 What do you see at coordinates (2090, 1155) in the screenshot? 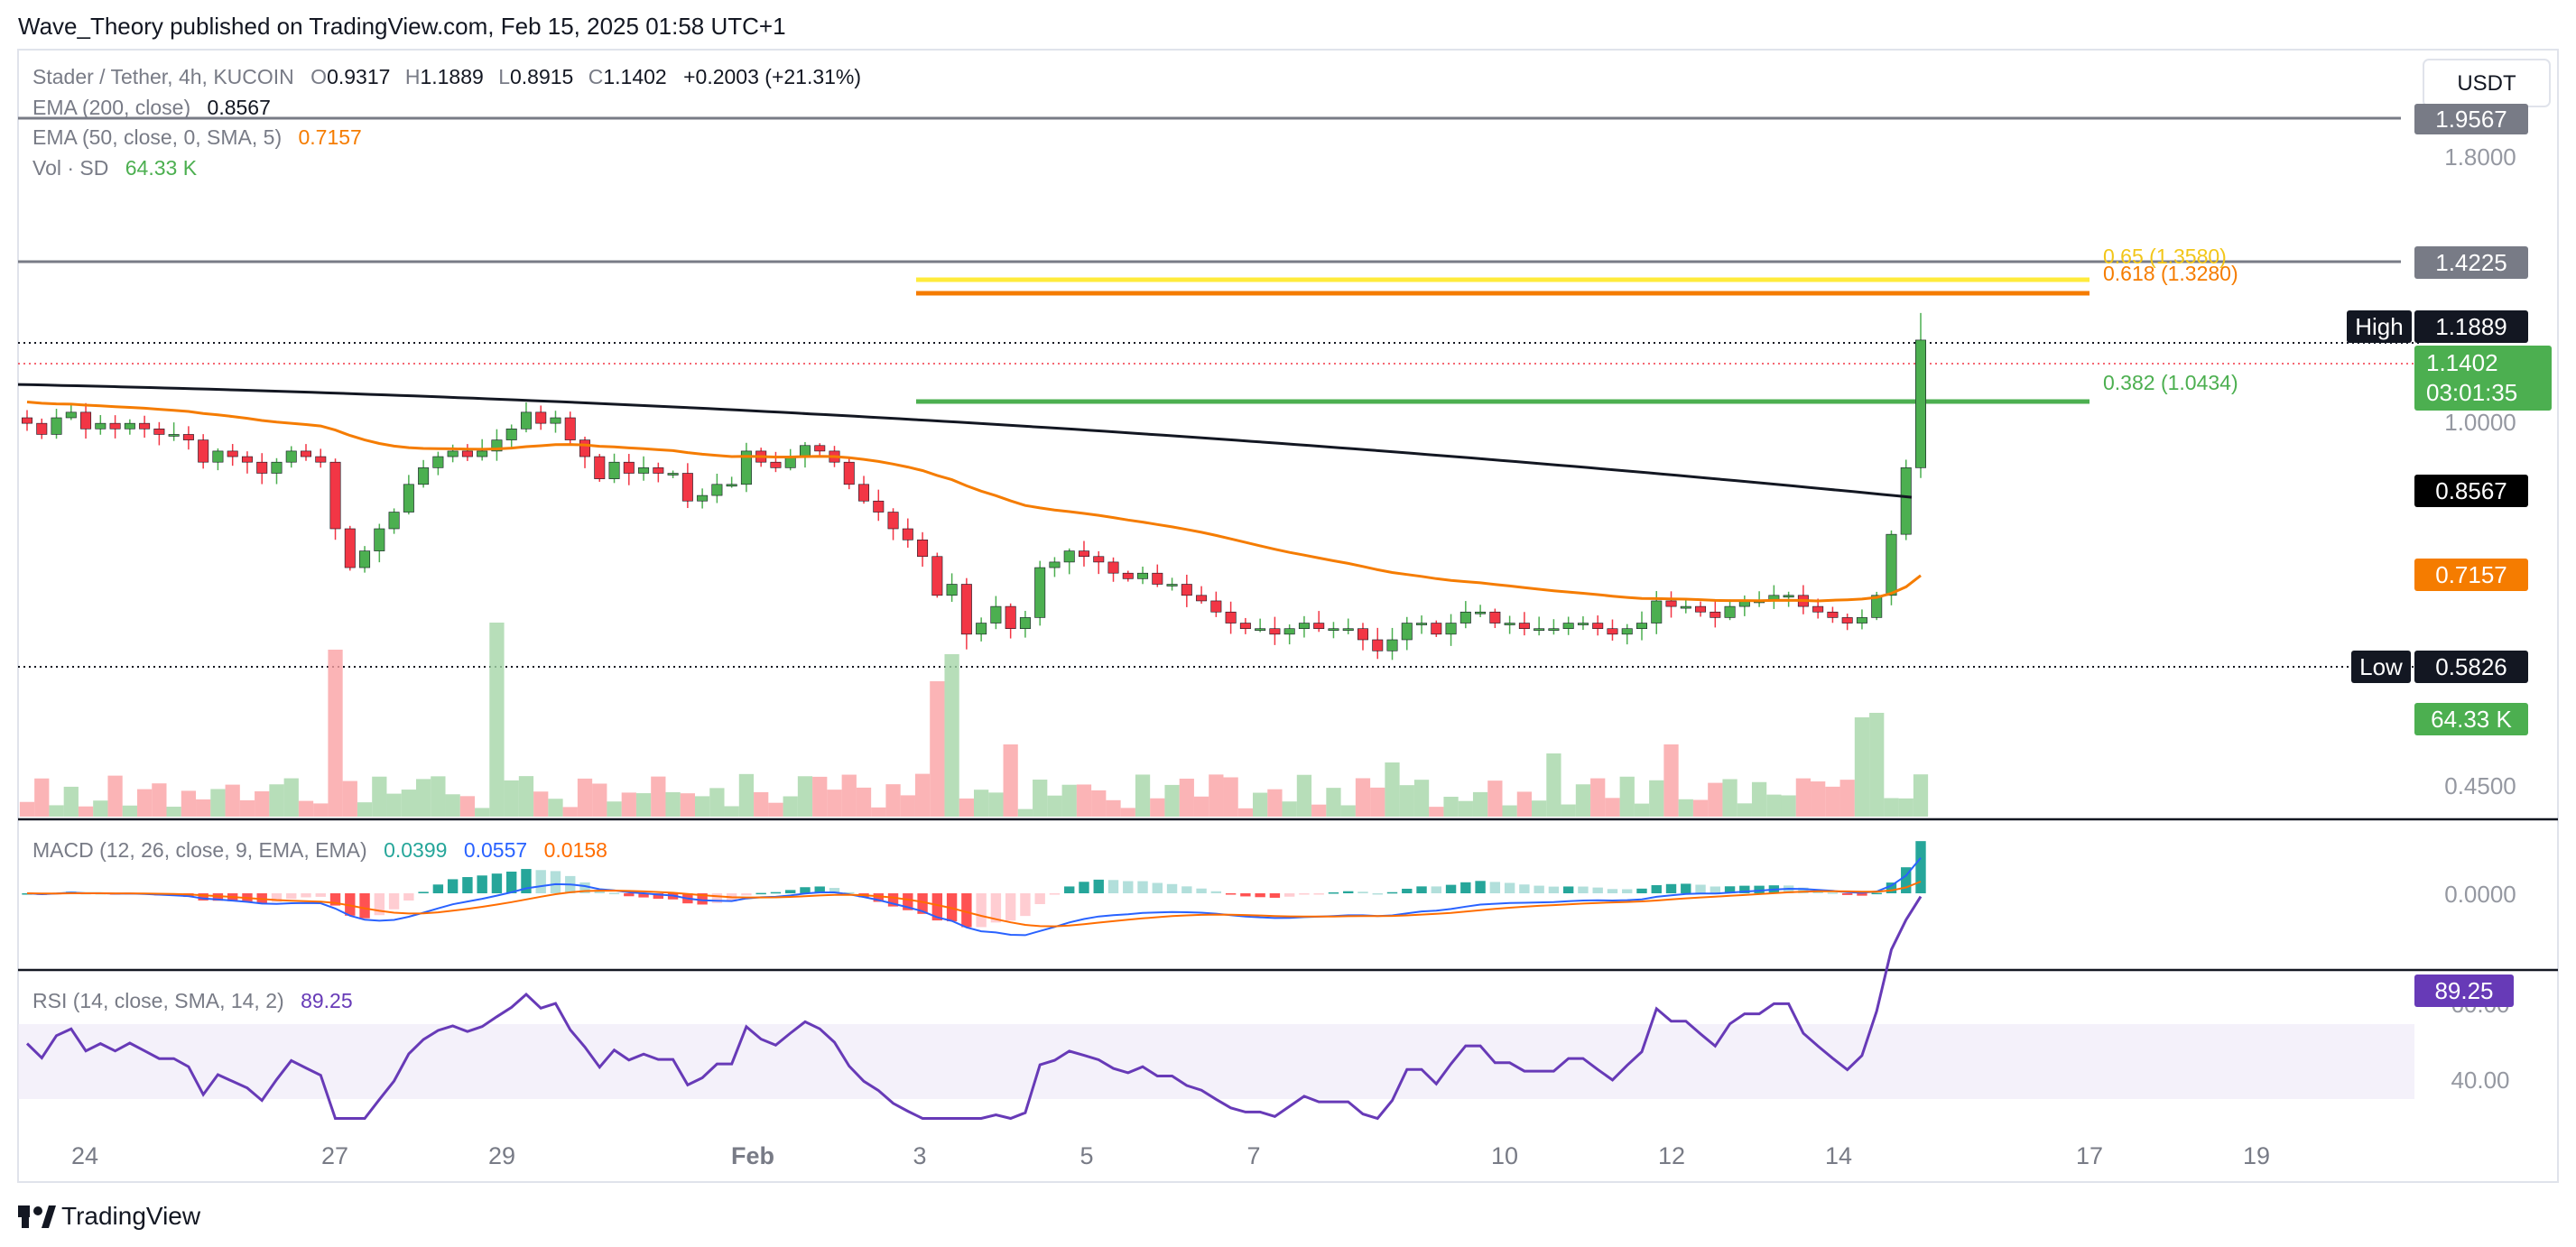
I see `time-tick-17: 17` at bounding box center [2090, 1155].